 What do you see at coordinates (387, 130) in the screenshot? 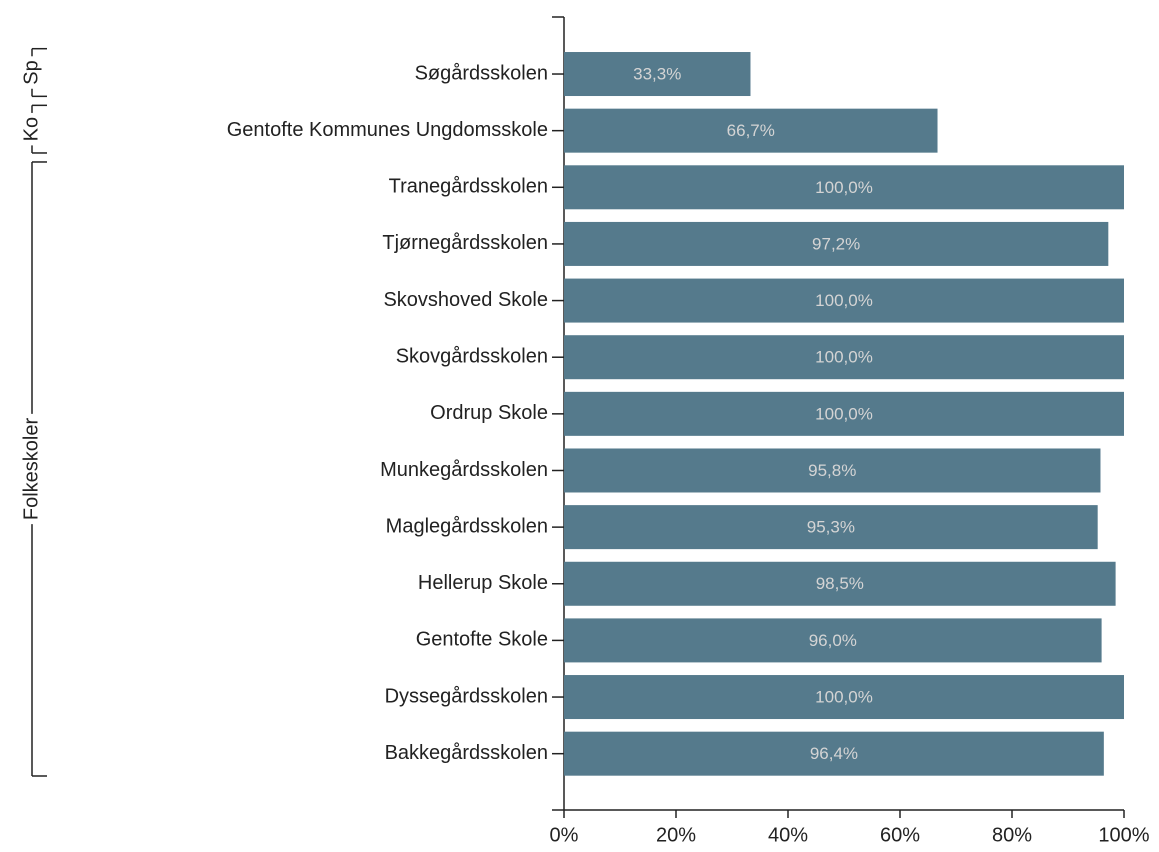
I see `y-tick-label: Gentofte Kommunes Ungdomsskole` at bounding box center [387, 130].